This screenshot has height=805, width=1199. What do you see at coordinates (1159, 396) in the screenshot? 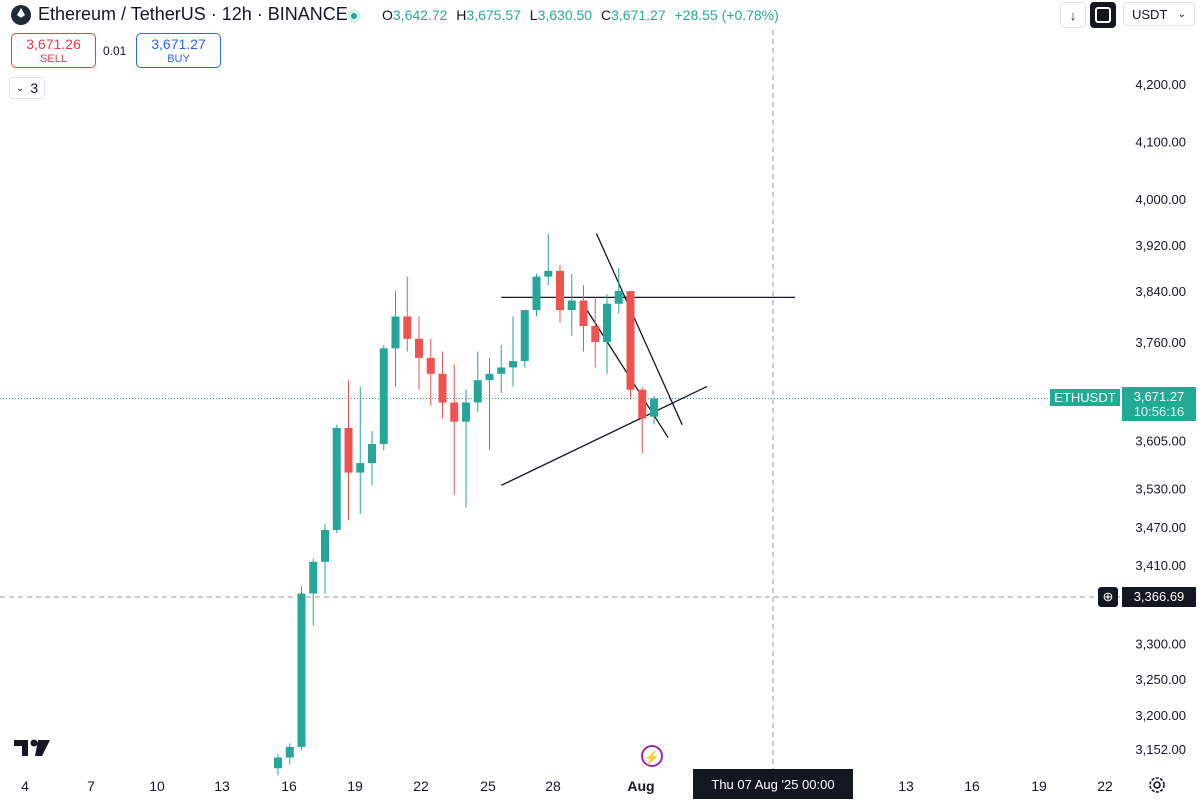
I see `last-price-value: 3,671.27` at bounding box center [1159, 396].